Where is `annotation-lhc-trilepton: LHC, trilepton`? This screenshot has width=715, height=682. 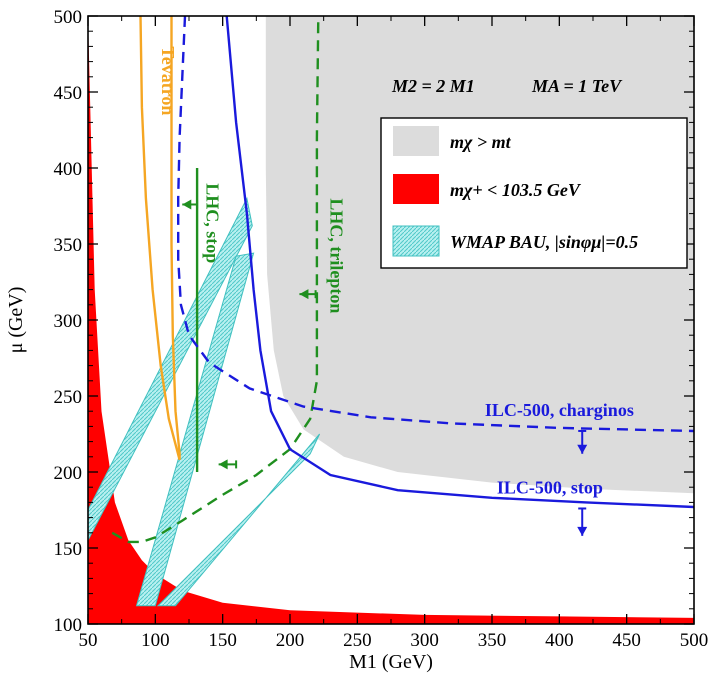 annotation-lhc-trilepton: LHC, trilepton is located at coordinates (336, 255).